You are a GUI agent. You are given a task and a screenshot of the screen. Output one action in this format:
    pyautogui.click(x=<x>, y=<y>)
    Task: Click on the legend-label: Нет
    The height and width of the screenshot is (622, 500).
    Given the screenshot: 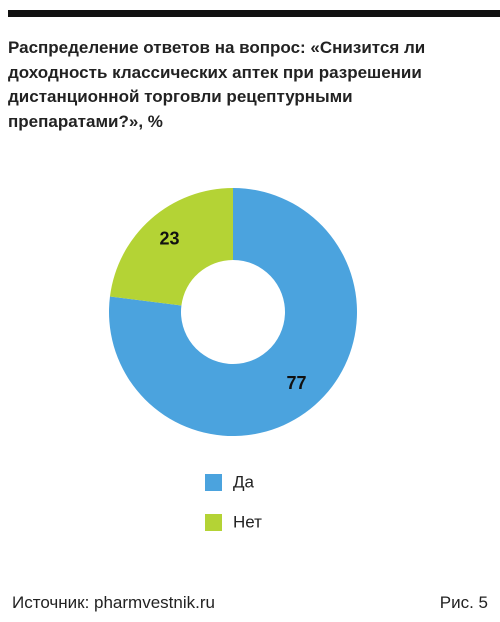 What is the action you would take?
    pyautogui.click(x=247, y=521)
    